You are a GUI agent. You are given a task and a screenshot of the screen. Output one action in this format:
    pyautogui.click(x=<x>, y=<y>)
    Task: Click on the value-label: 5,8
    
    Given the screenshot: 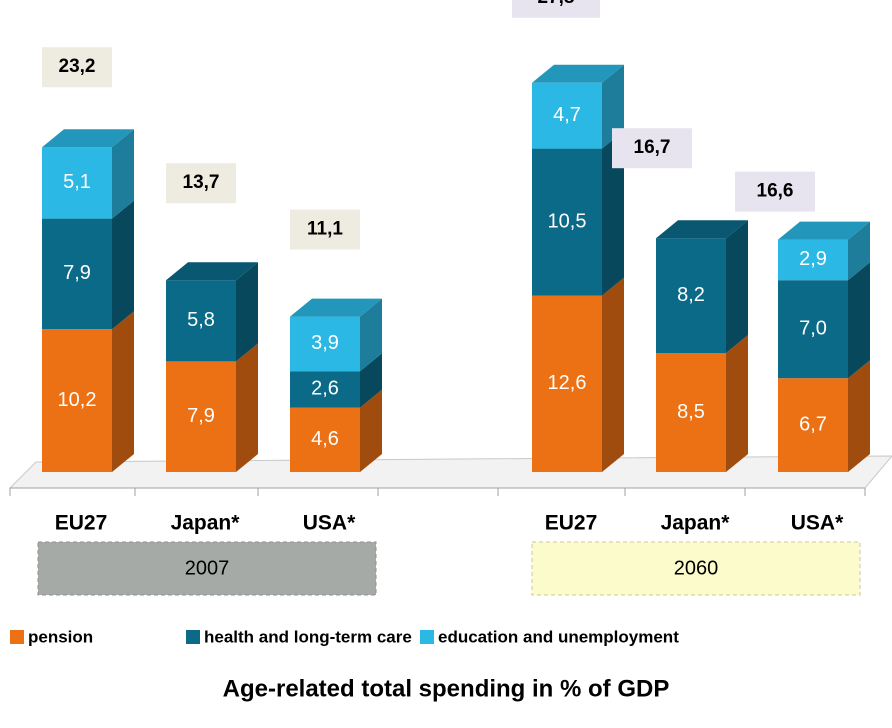 What is the action you would take?
    pyautogui.click(x=201, y=320)
    